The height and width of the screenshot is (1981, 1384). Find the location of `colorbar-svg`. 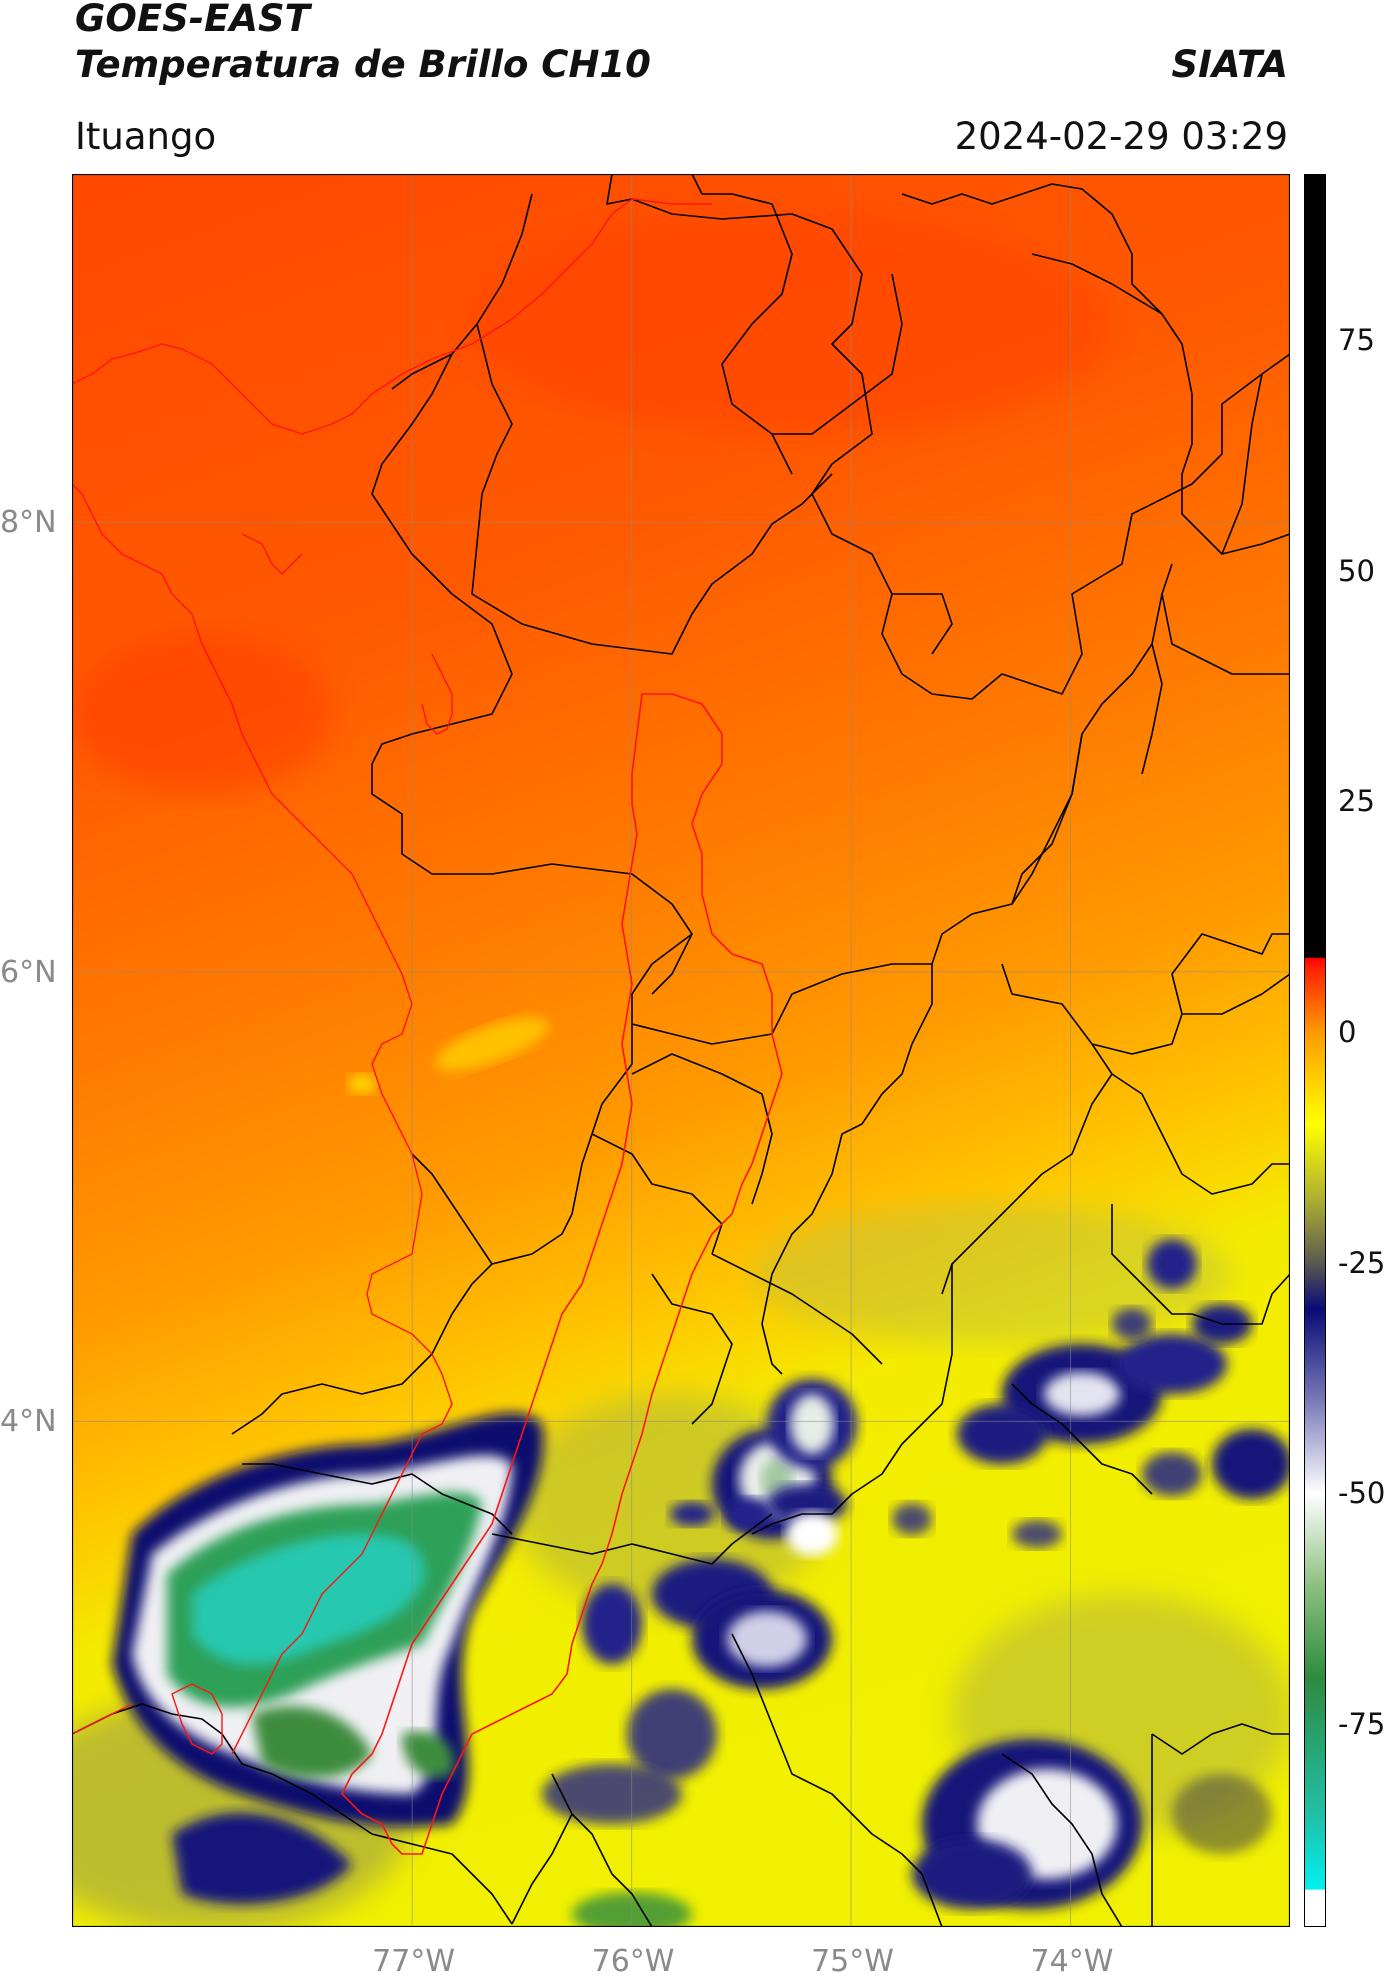

colorbar-svg is located at coordinates (1315, 1050).